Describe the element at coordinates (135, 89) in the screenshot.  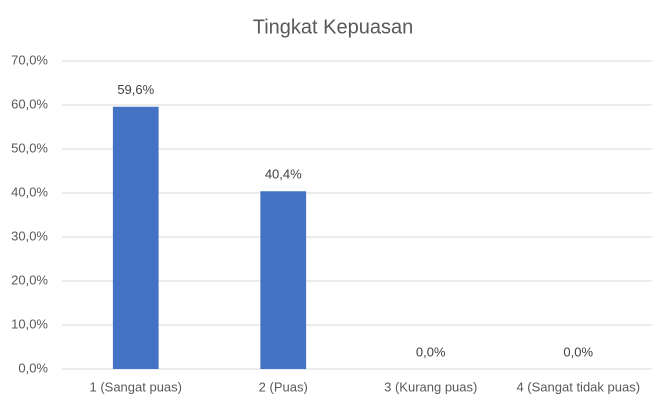
I see `value-label: 59,6%` at that location.